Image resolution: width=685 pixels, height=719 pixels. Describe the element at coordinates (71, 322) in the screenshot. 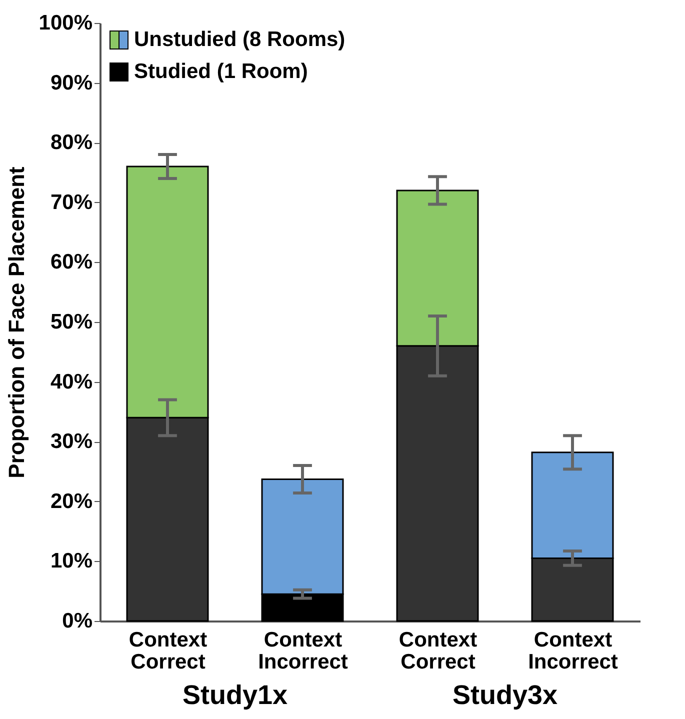

I see `y-tick-label: 50%` at that location.